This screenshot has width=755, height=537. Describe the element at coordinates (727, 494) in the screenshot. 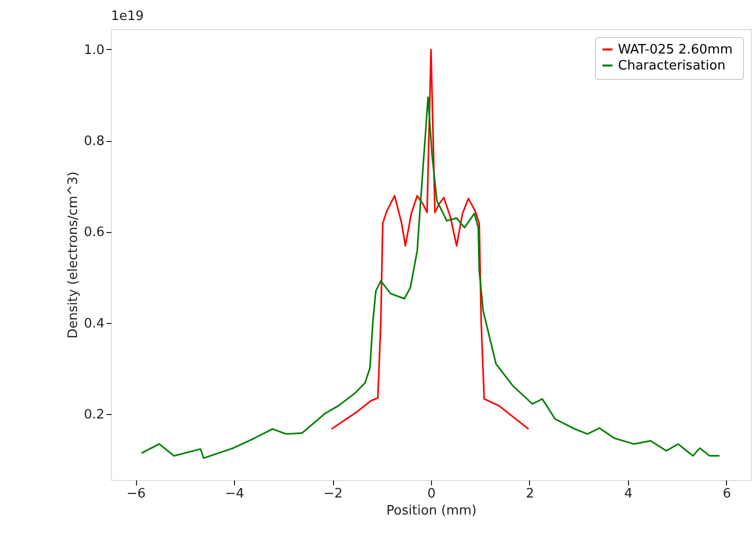

I see `x-tick-label: 6` at that location.